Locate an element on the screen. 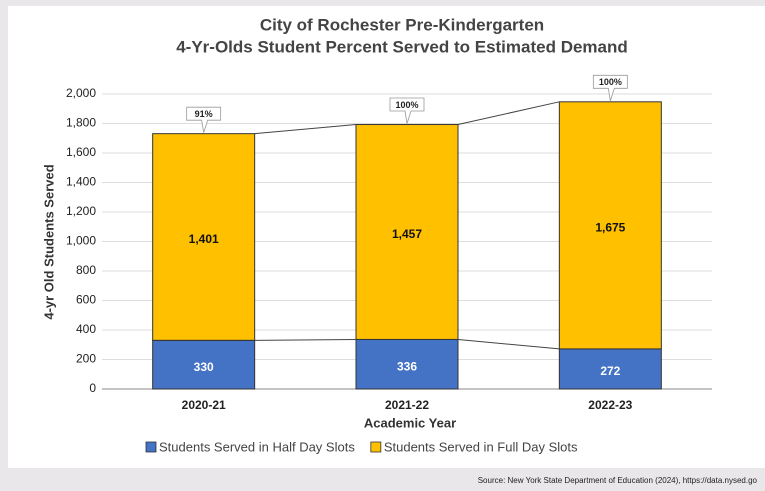 This screenshot has height=491, width=765. y-tick-label: 400 is located at coordinates (86, 329).